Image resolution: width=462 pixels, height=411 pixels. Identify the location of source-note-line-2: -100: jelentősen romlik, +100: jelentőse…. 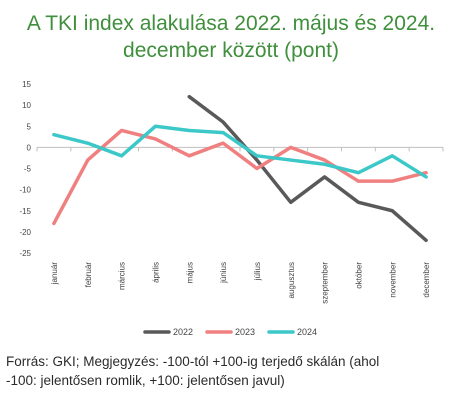
(145, 380).